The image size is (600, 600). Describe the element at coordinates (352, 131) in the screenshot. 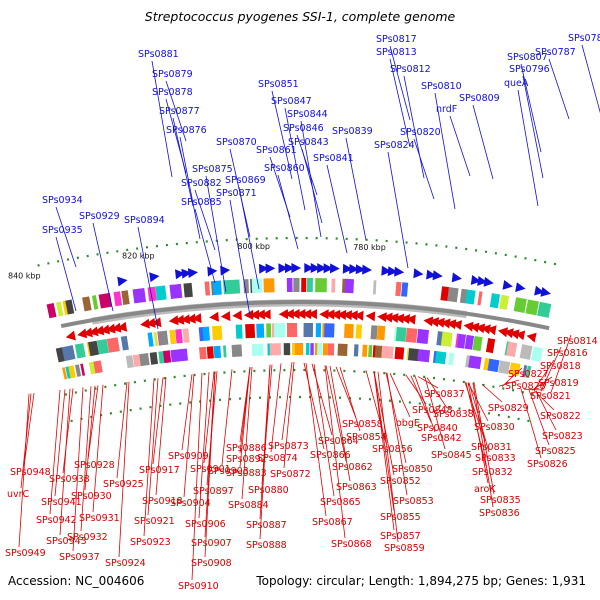

I see `forward-gene-label: SPs0839` at that location.